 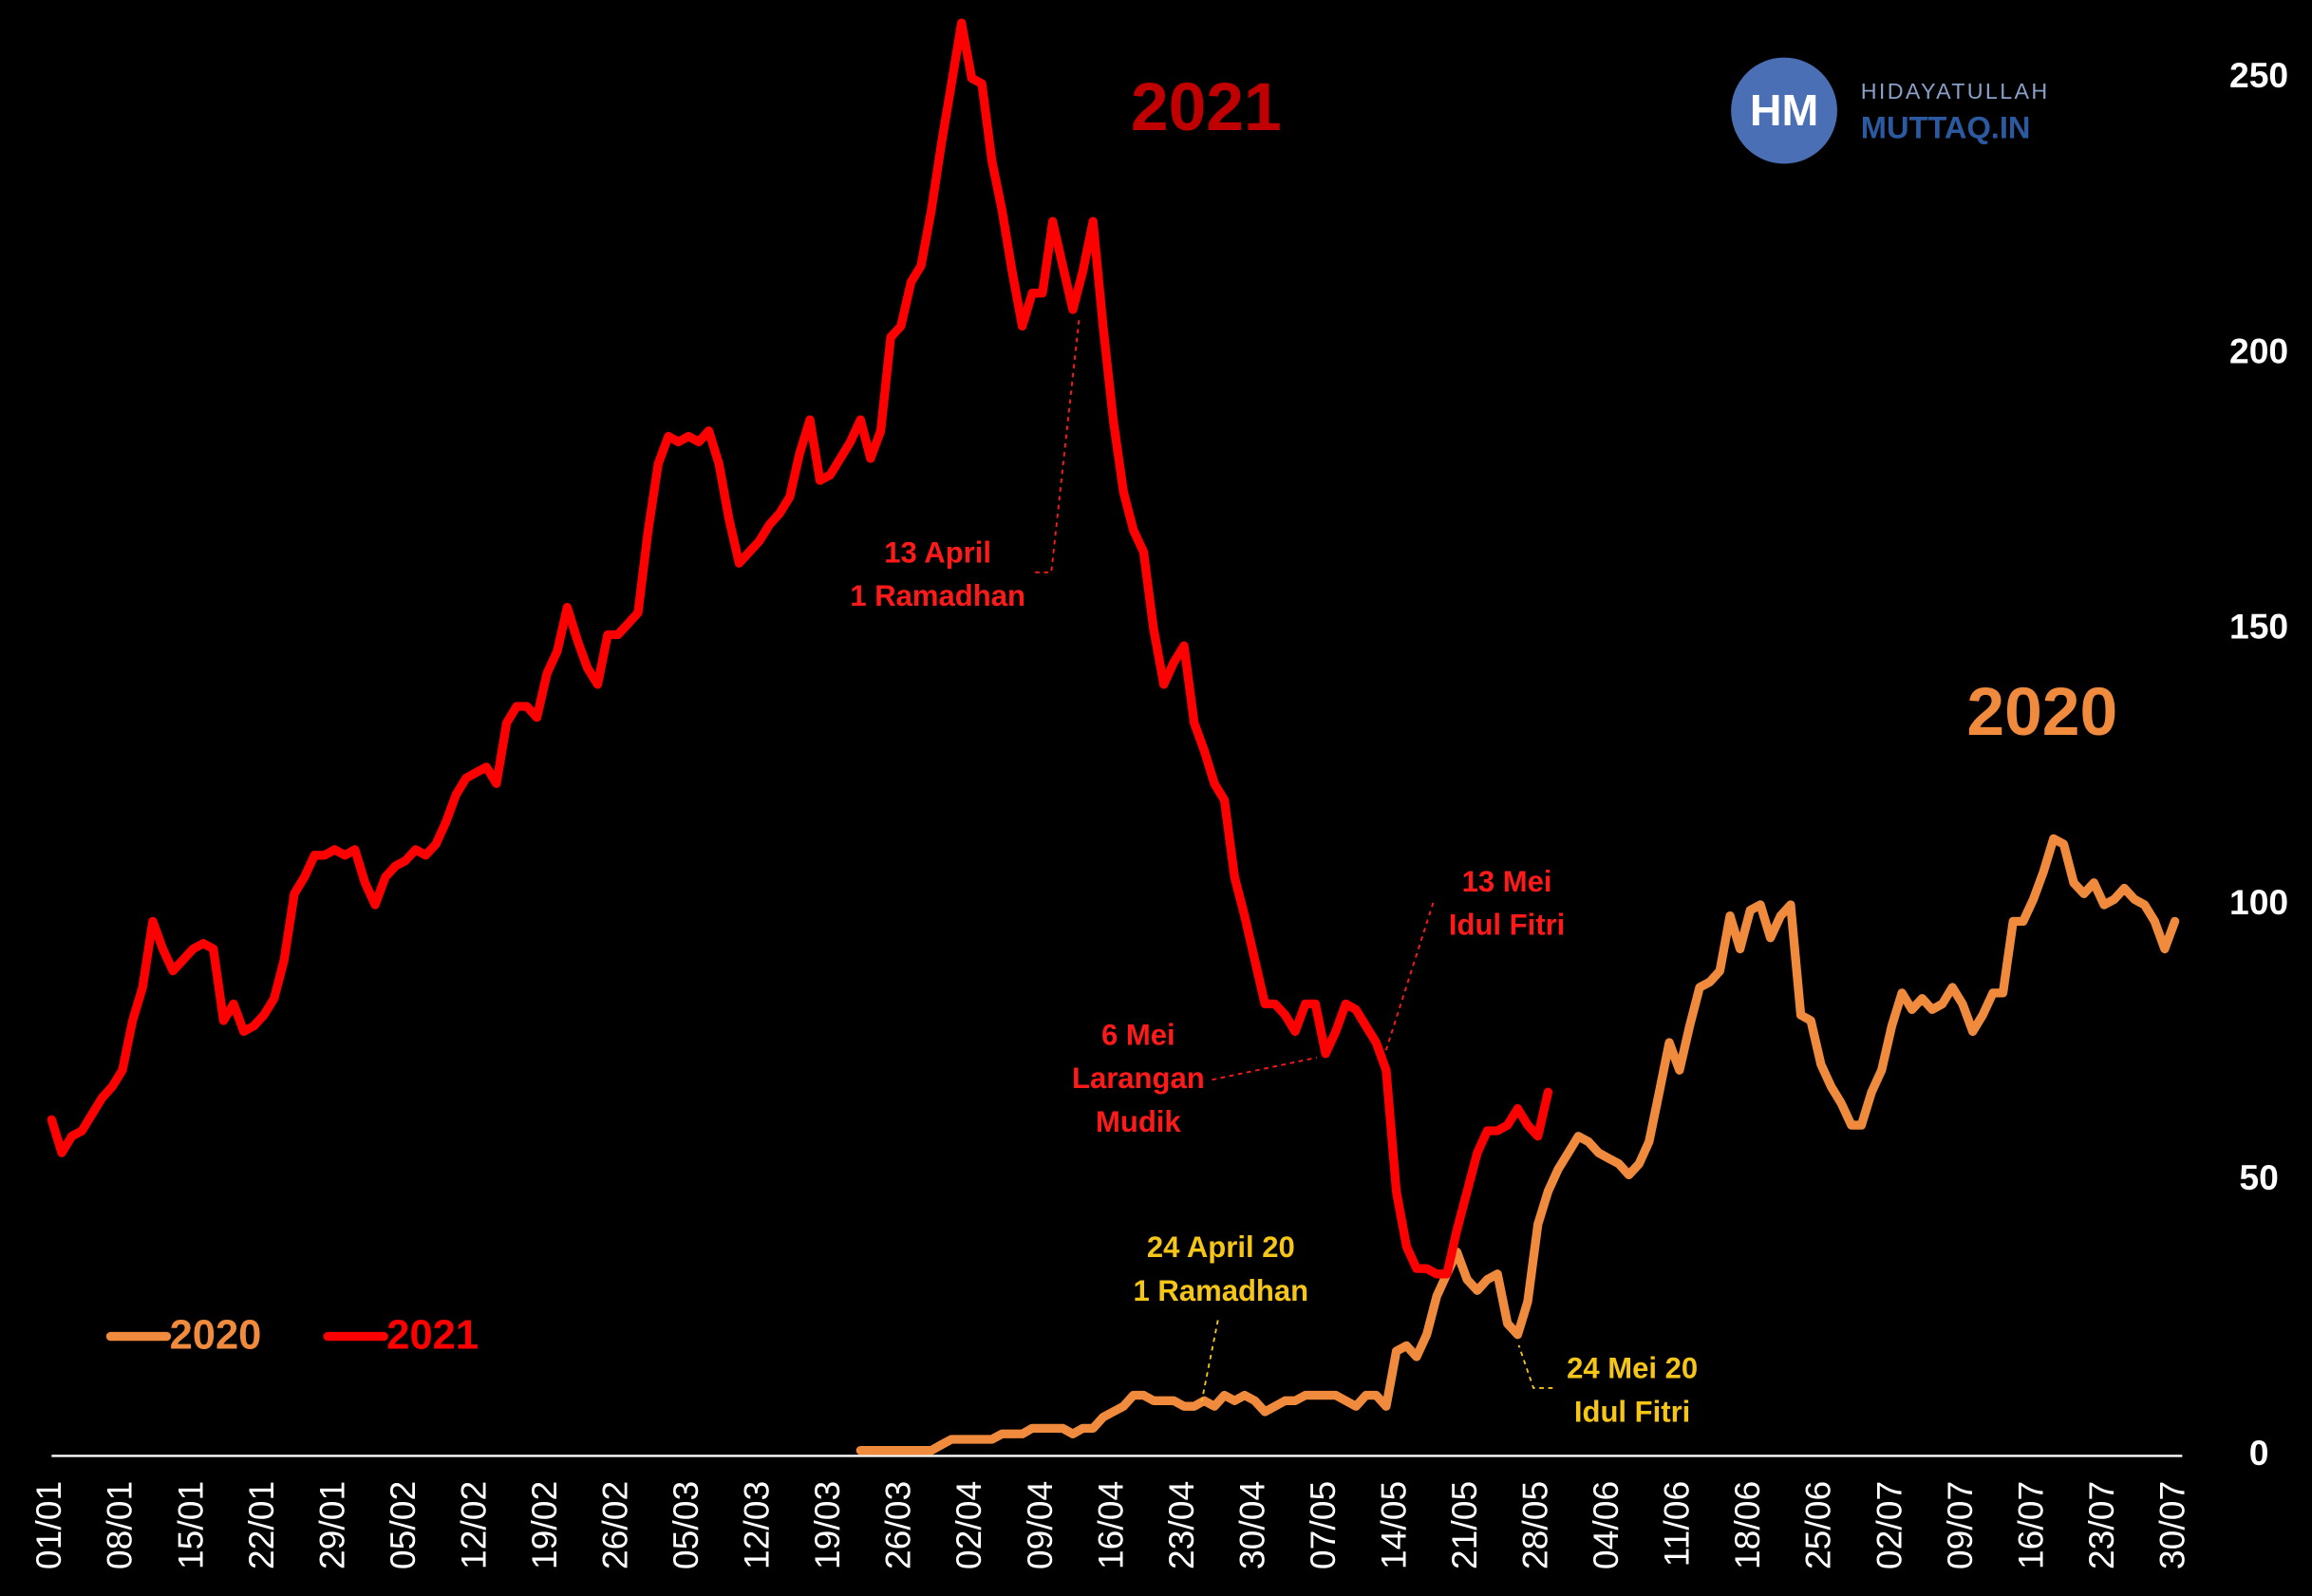 What do you see at coordinates (1221, 1247) in the screenshot?
I see `annotation-text: 24 April 20` at bounding box center [1221, 1247].